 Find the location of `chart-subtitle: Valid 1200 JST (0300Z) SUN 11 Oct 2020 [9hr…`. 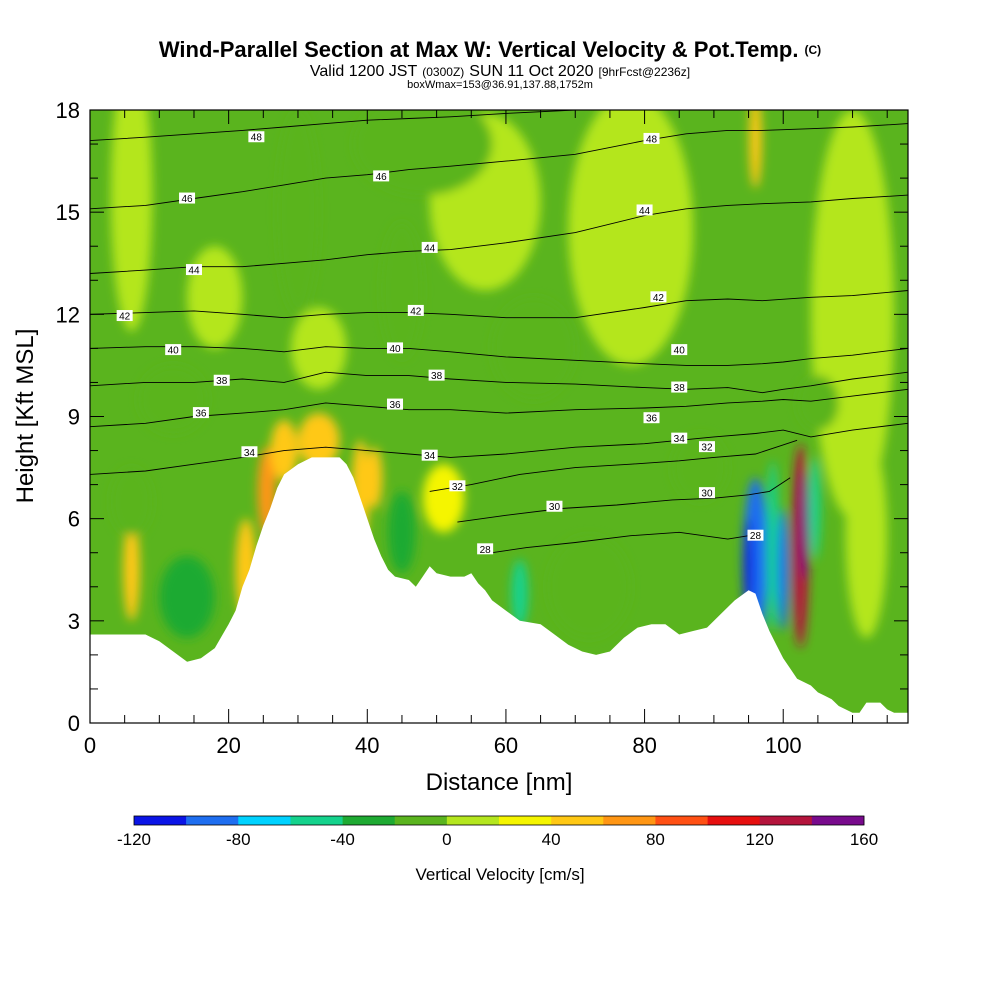

chart-subtitle: Valid 1200 JST (0300Z) SUN 11 Oct 2020 [9hr… is located at coordinates (500, 71).